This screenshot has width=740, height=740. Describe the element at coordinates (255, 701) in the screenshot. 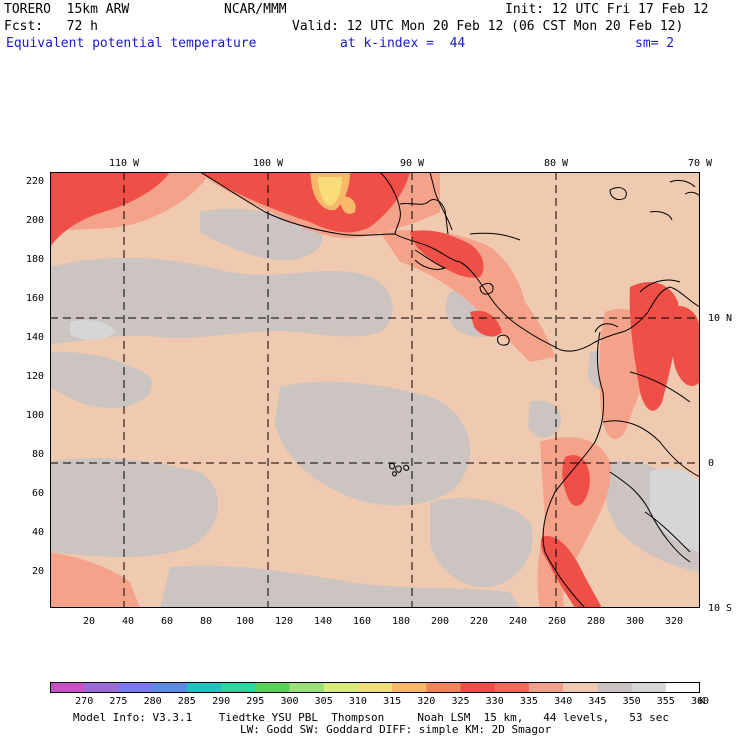

I see `colorbar-label: 295` at that location.